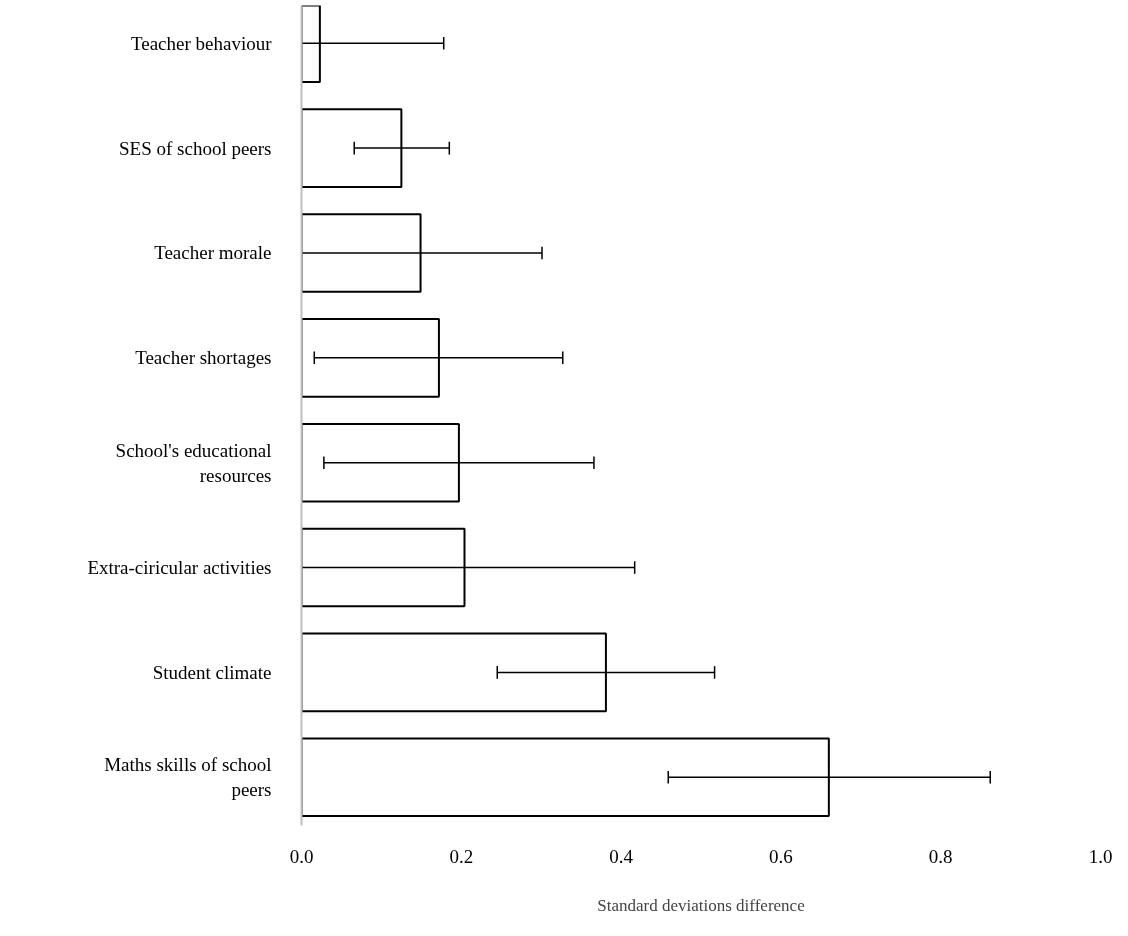  Describe the element at coordinates (179, 568) in the screenshot. I see `y-tick-label: Extra-ciricular activities` at that location.